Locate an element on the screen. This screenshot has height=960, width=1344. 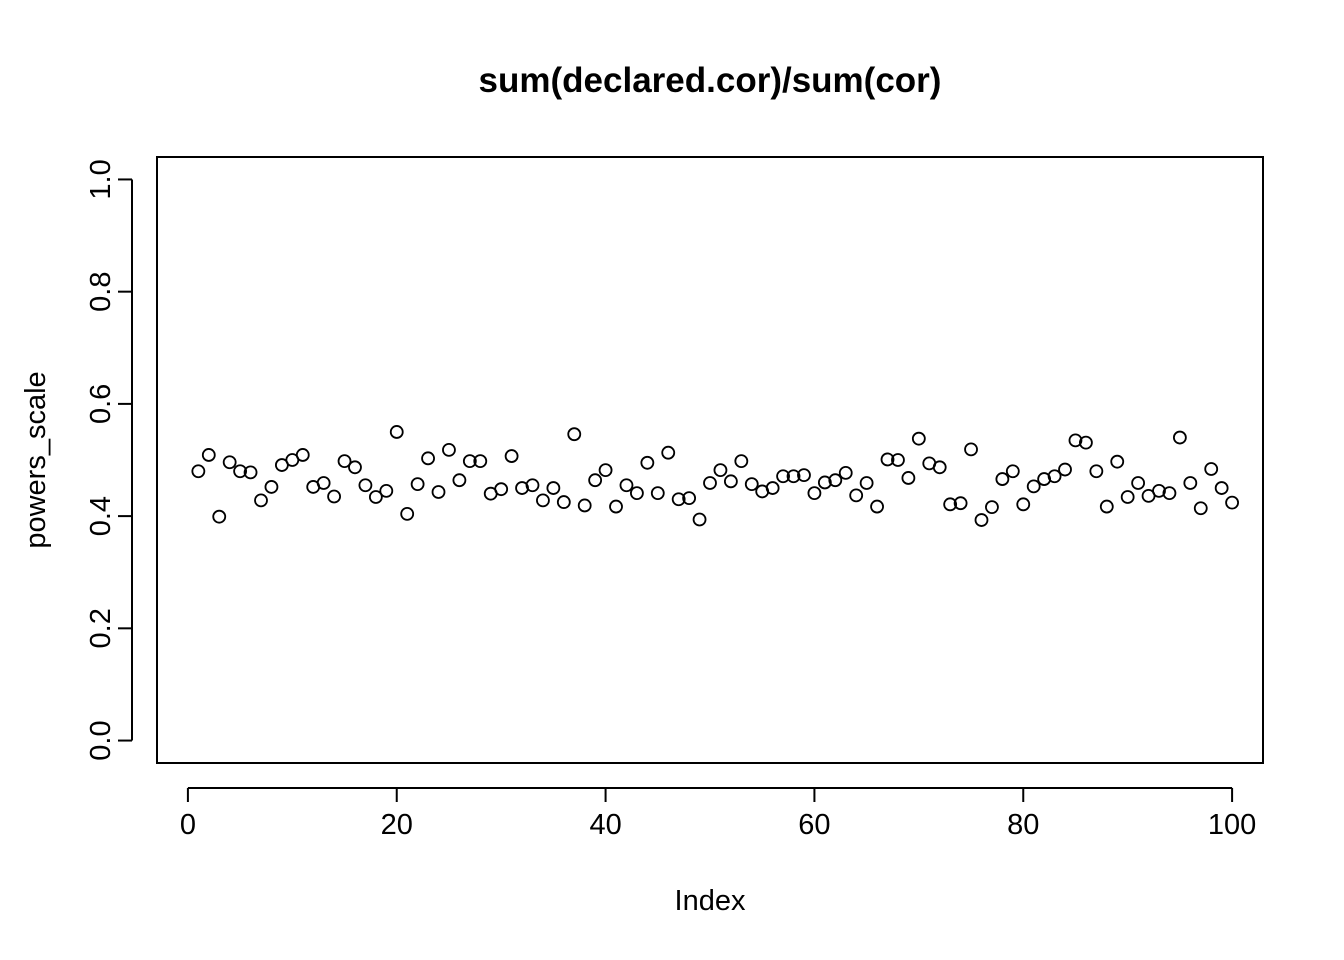
y-tick-label: 0.2 is located at coordinates (101, 628).